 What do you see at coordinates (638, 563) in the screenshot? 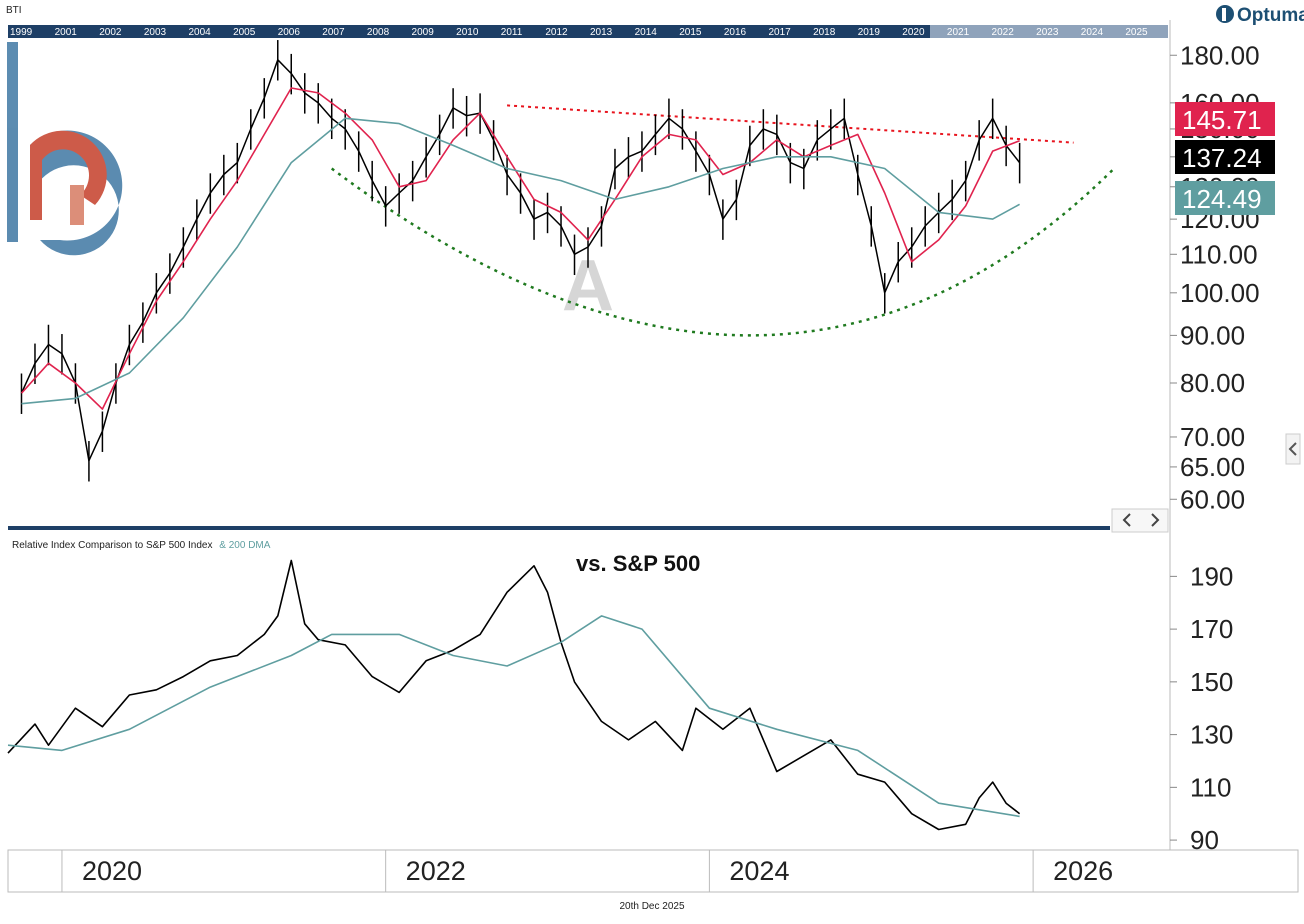
I see `vs-sp500-annotation: vs. S&P 500` at bounding box center [638, 563].